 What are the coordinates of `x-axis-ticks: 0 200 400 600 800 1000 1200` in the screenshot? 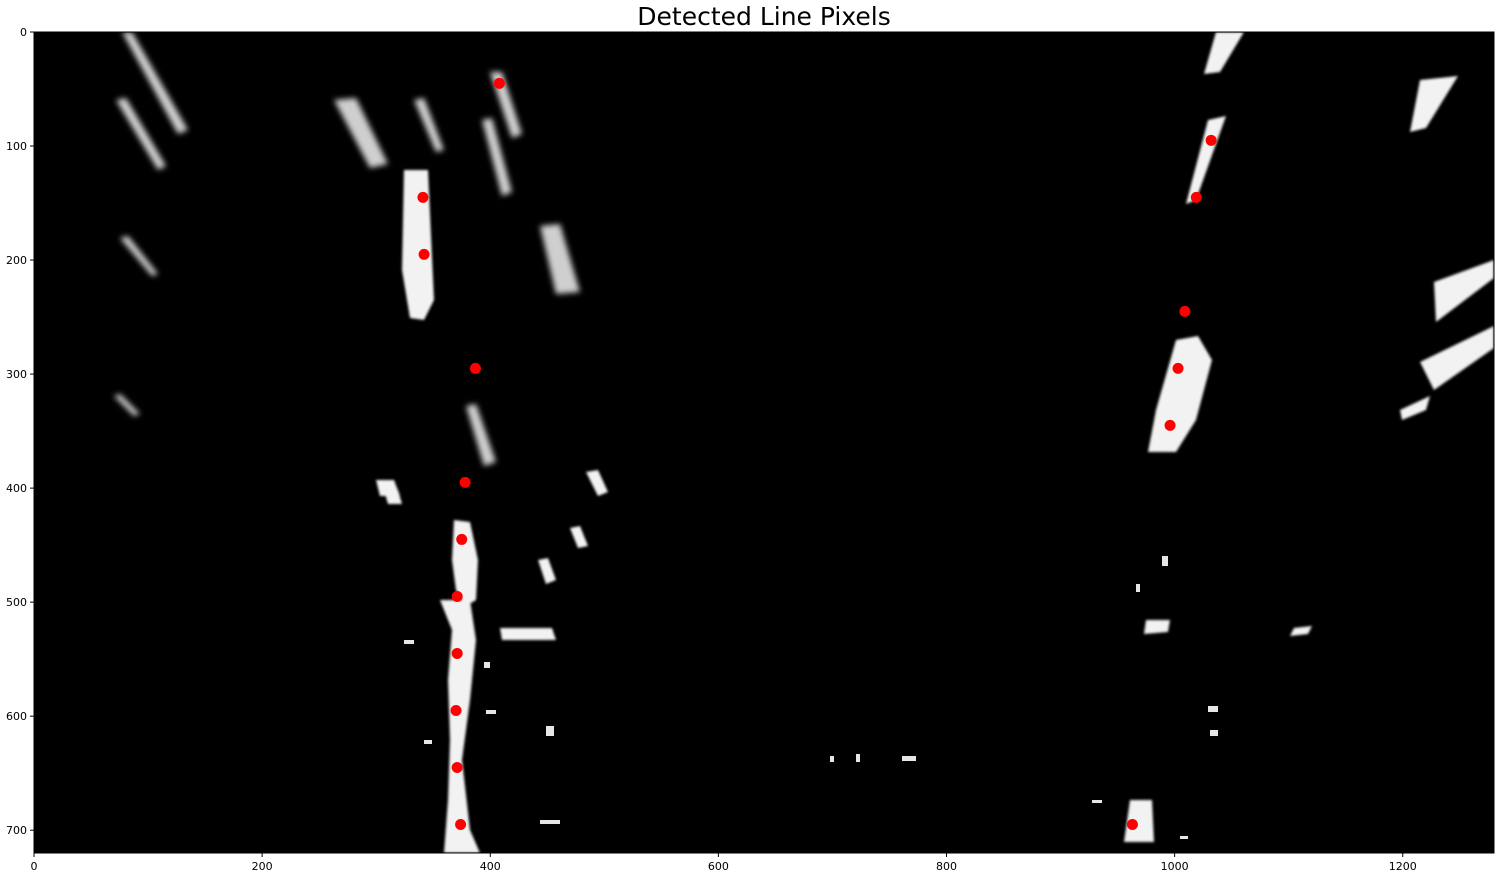 It's located at (724, 863).